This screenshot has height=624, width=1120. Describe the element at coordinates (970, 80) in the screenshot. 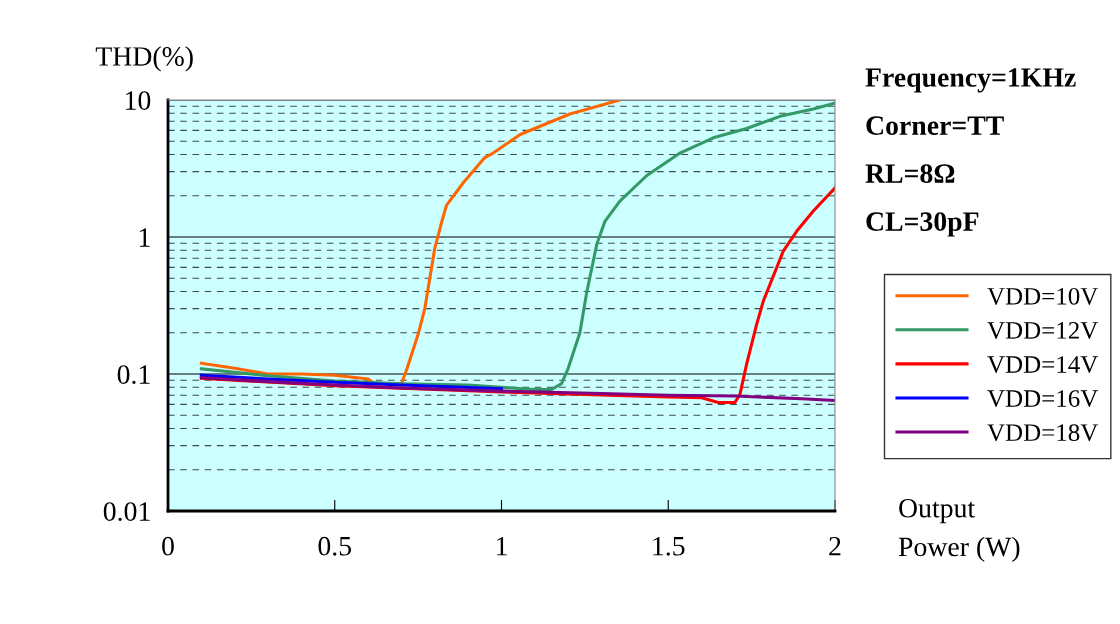

I see `text: Frequency=1KHz` at that location.